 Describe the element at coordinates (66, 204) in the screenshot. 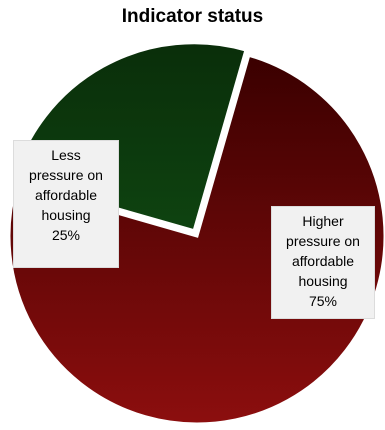

I see `slice-label-less-pressure: Less pressure on affordable housing 25%` at that location.